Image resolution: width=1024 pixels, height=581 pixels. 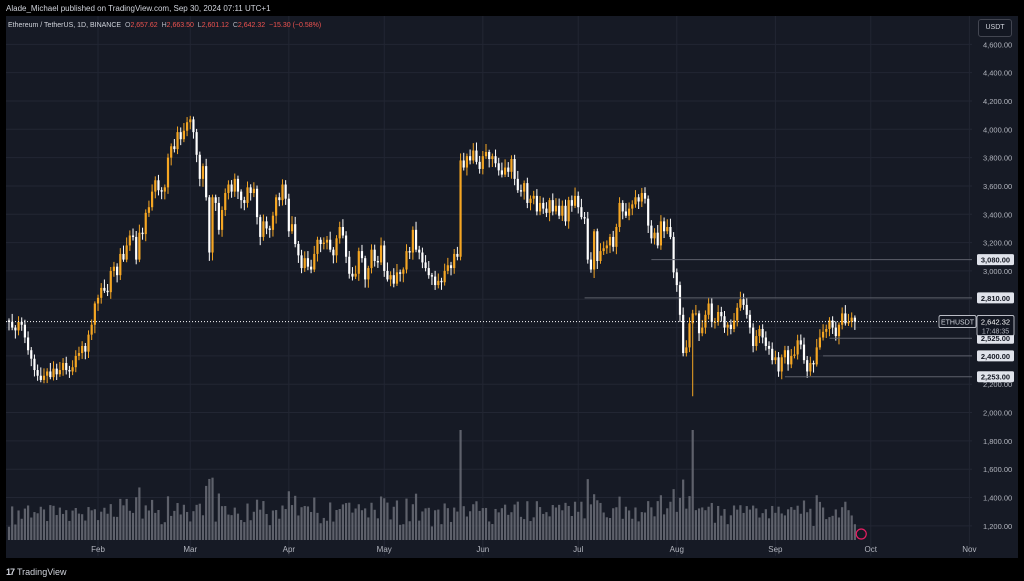 What do you see at coordinates (995, 298) in the screenshot?
I see `level-price-tag` at bounding box center [995, 298].